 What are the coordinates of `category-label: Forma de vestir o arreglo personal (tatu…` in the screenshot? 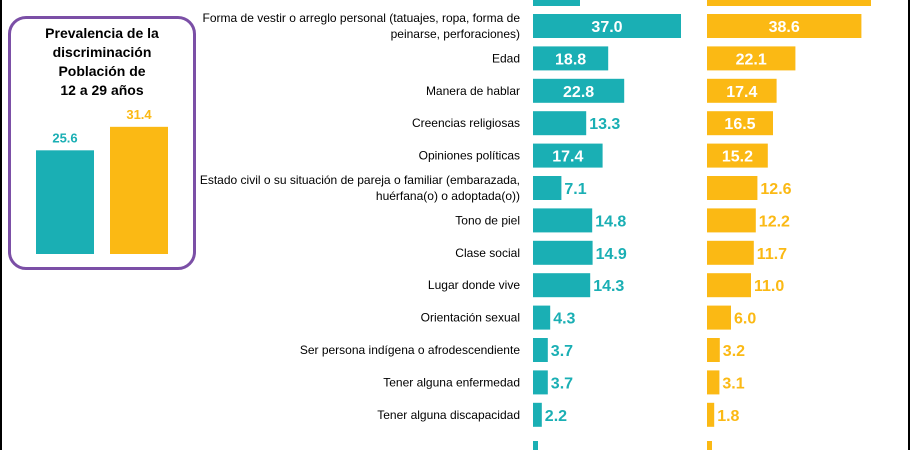 It's located at (362, 18).